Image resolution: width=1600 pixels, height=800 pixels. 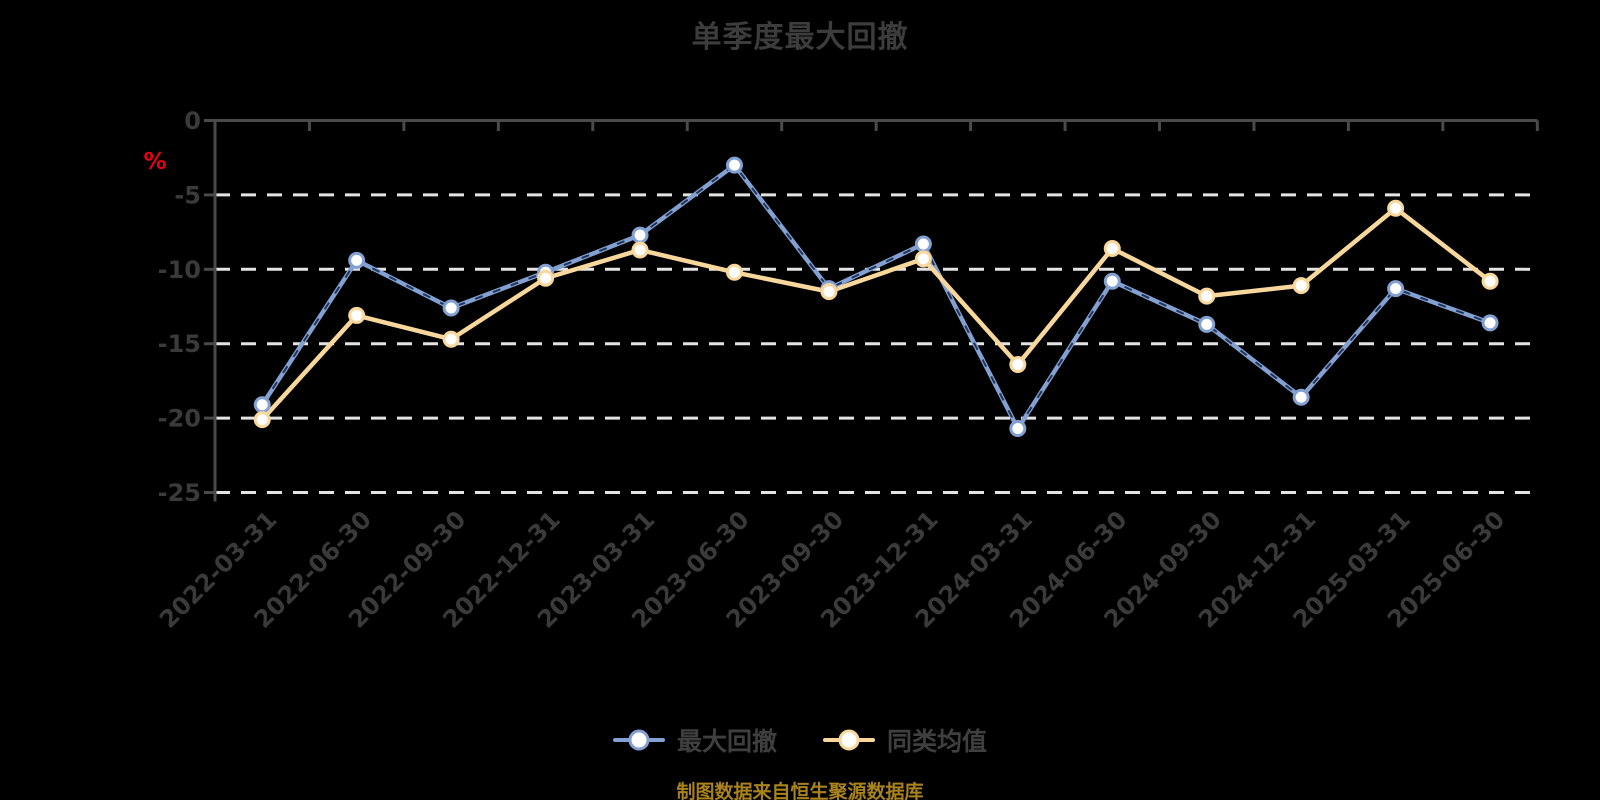 I want to click on y-axis-label: -25, so click(x=179, y=493).